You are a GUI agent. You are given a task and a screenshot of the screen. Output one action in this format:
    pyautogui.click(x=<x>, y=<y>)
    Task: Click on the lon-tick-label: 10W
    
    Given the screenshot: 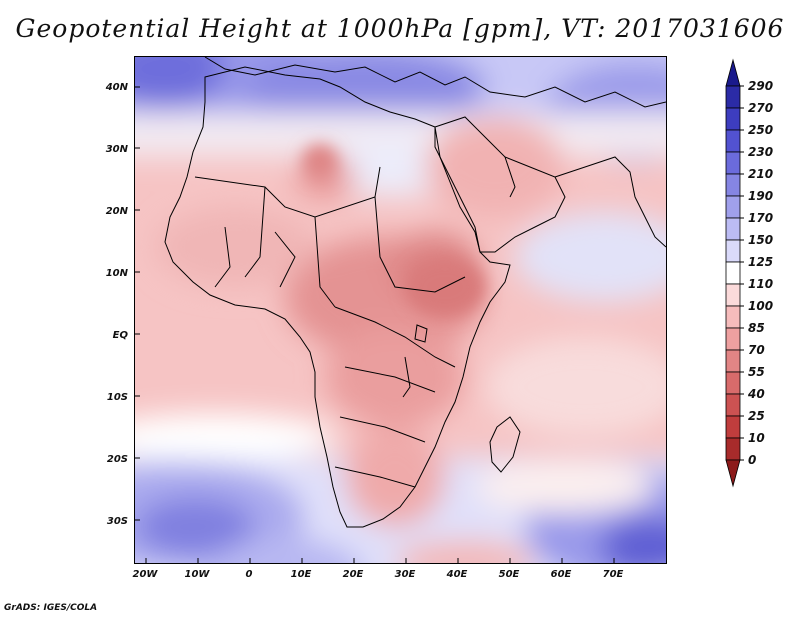 What is the action you would take?
    pyautogui.click(x=198, y=574)
    